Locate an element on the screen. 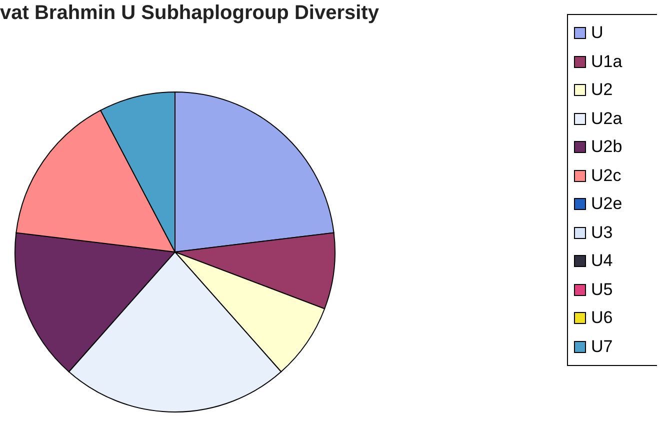 The height and width of the screenshot is (442, 665). legend-label: U6 is located at coordinates (602, 318).